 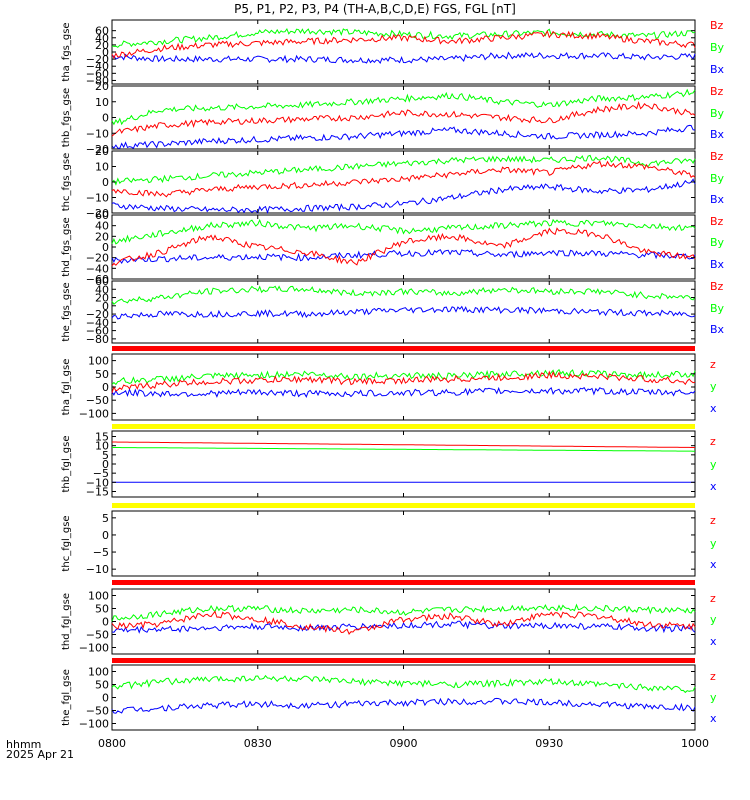 I want to click on y-tick-label: −80, so click(x=97, y=339).